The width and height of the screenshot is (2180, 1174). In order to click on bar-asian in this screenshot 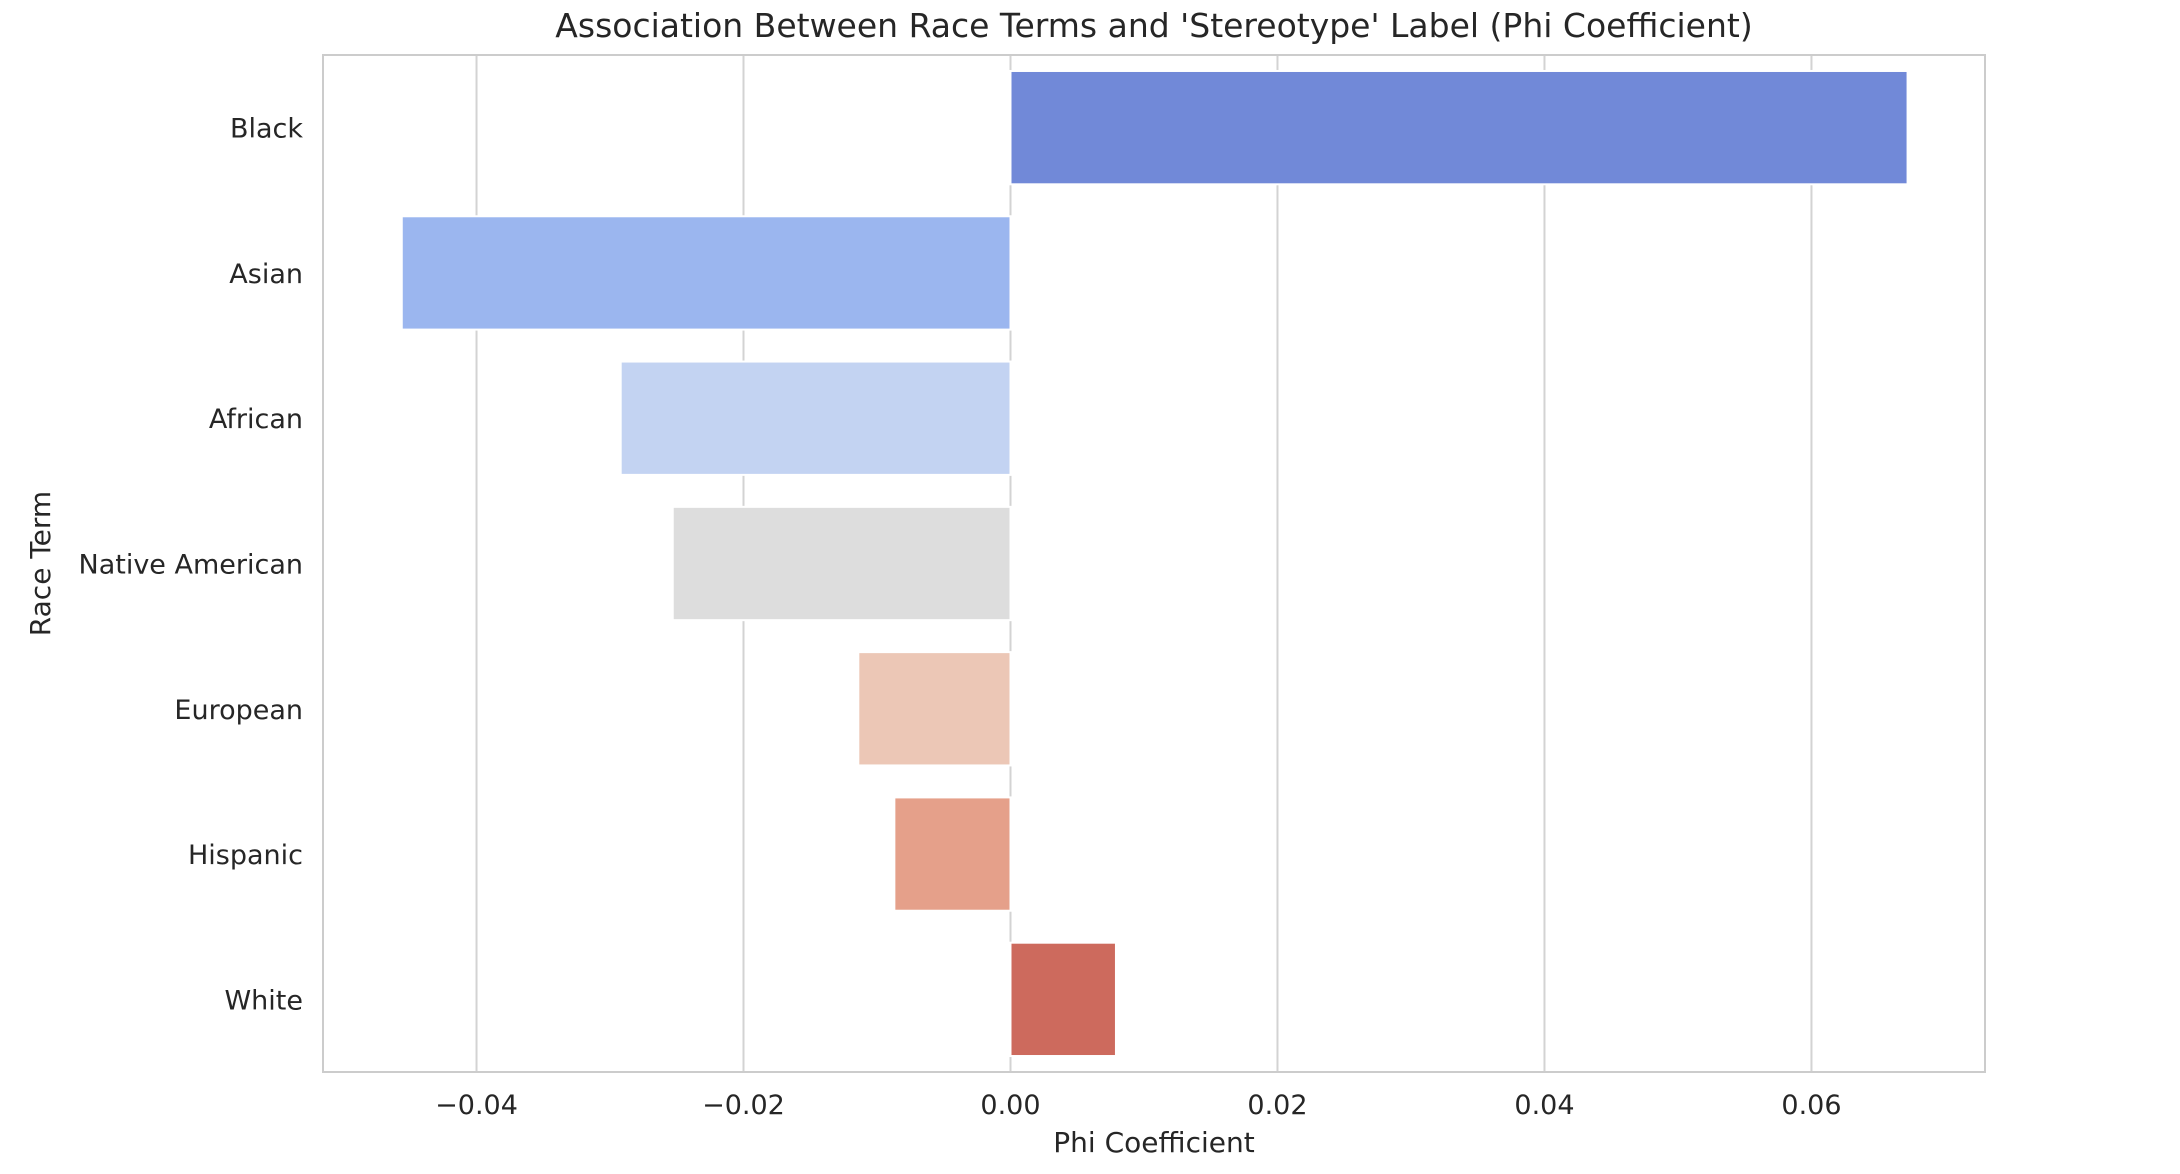, I will do `click(706, 273)`.